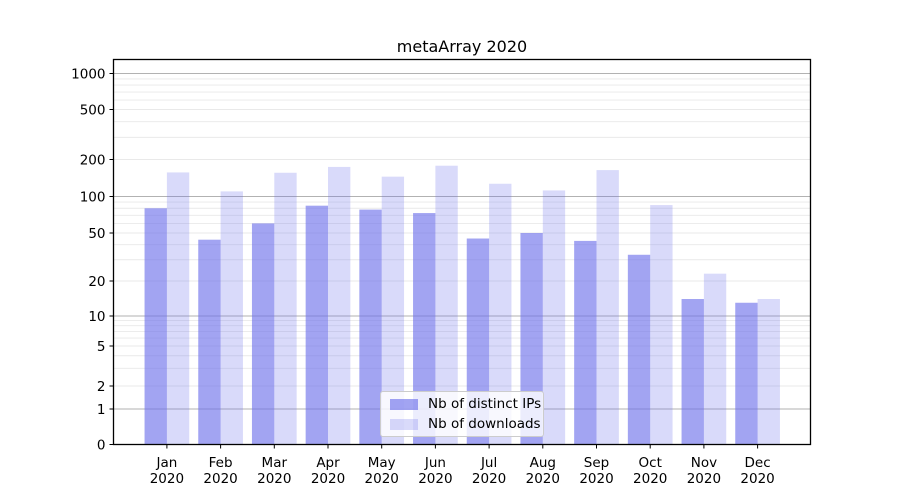 The height and width of the screenshot is (500, 900). Describe the element at coordinates (462, 414) in the screenshot. I see `legend: Nb of distinct IPs Nb of downloads` at that location.